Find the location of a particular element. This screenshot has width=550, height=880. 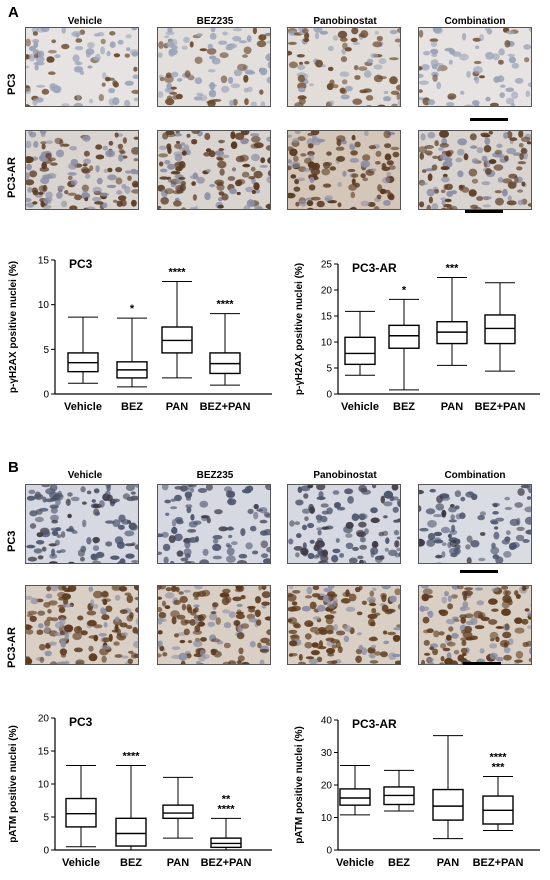

col-head-pan-a: Panobinostat is located at coordinates (345, 21).